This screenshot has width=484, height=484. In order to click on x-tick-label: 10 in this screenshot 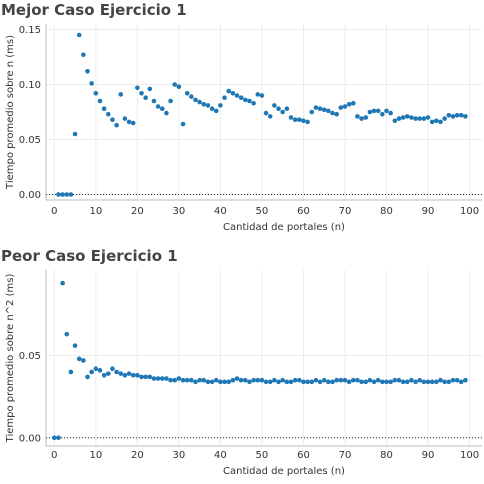, I will do `click(95, 455)`.